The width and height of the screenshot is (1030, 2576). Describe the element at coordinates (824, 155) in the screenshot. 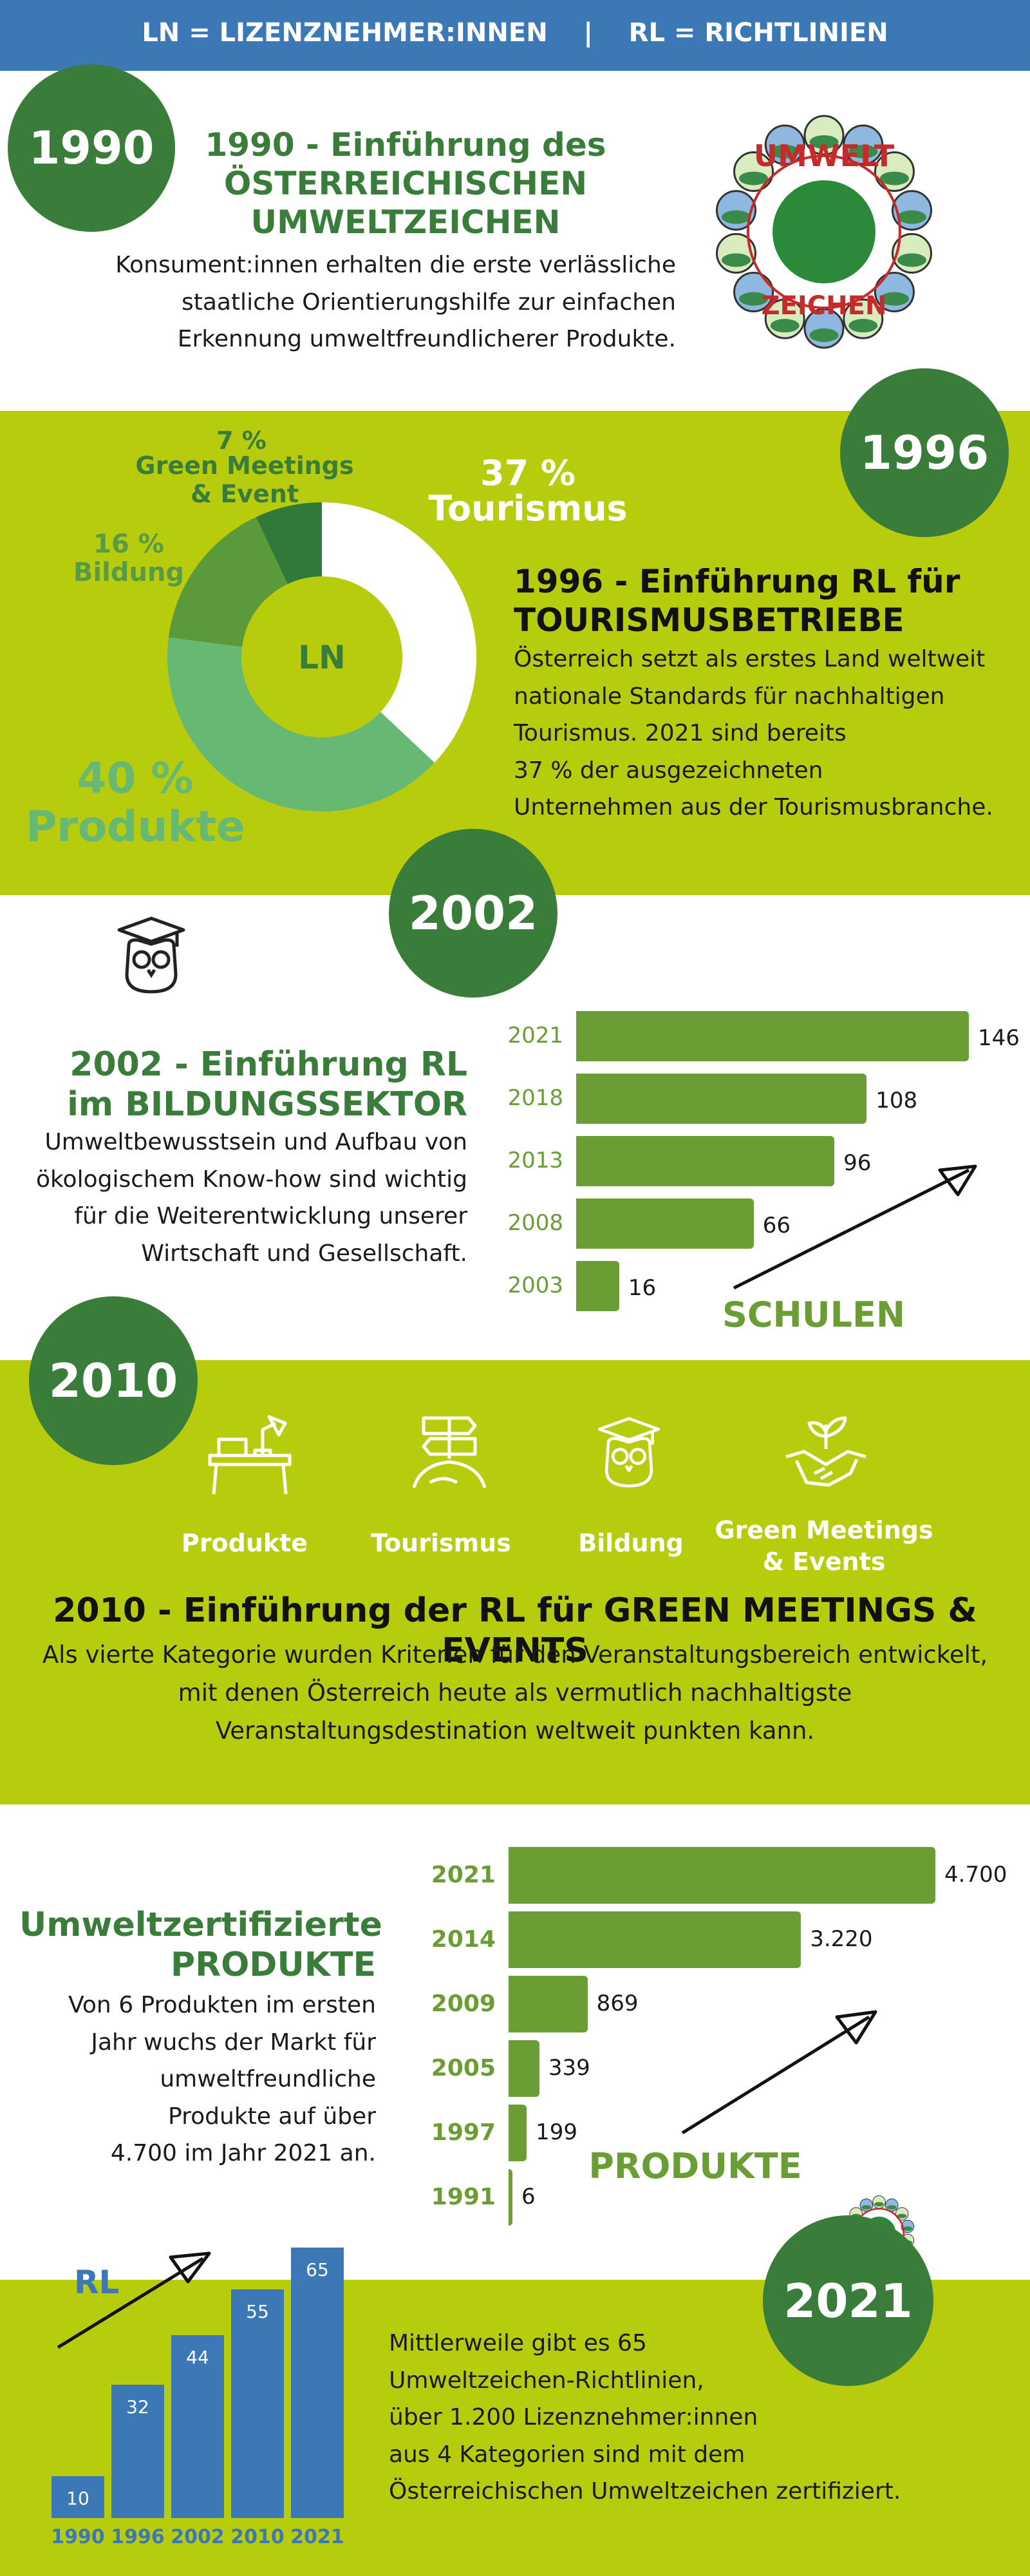

I see `logo-umwelt-text: UMWELT` at that location.